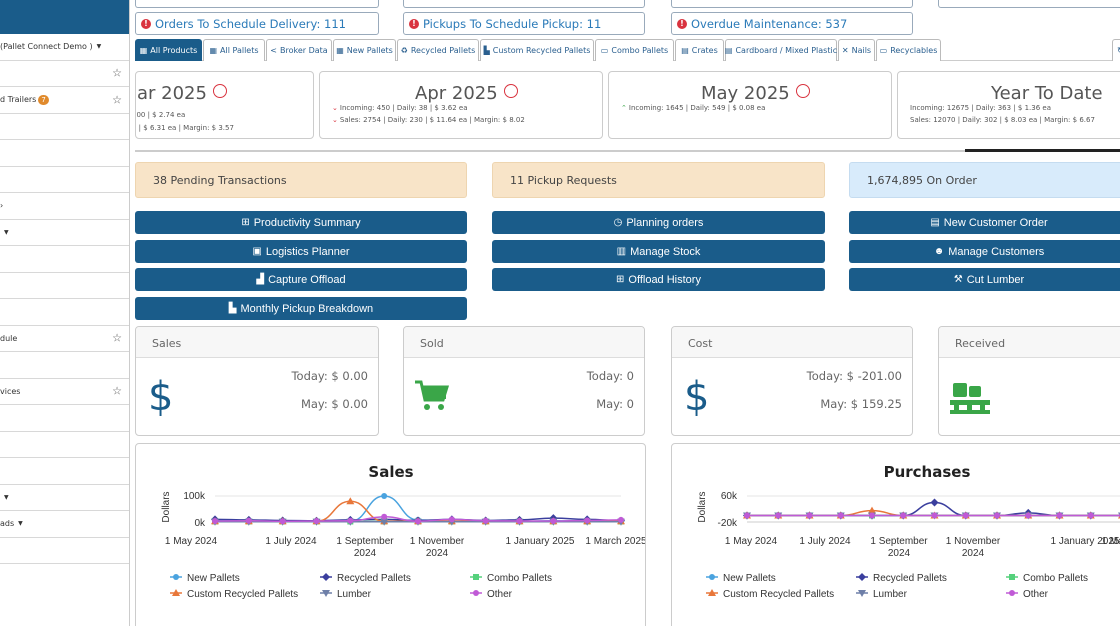  I want to click on sidebar-item: (Pallet Connect Demo ) ▼, so click(64, 47).